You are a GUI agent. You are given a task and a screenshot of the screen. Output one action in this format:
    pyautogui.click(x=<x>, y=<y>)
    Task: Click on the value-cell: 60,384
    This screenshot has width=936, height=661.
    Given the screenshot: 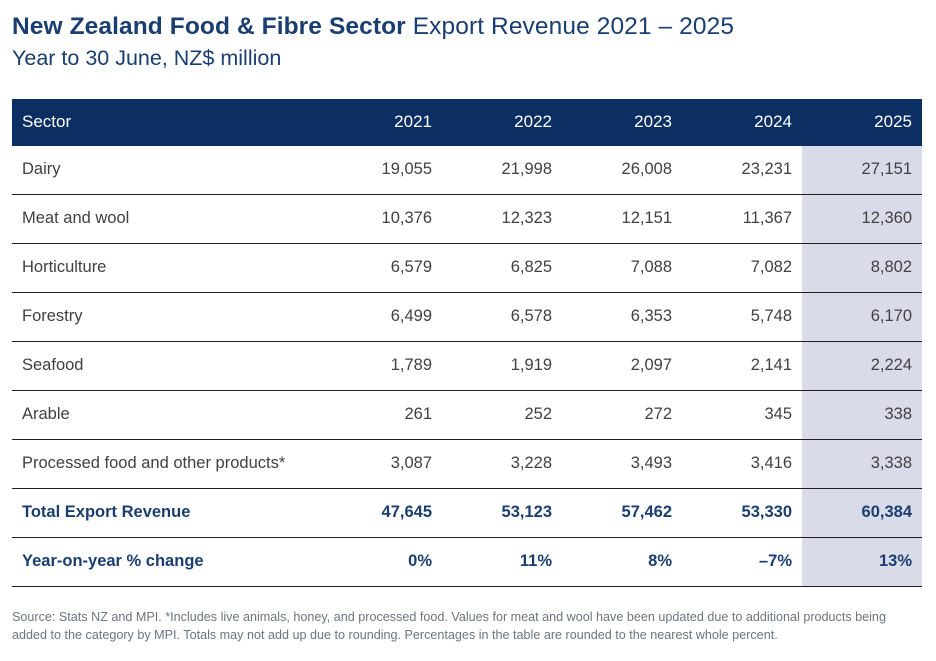 What is the action you would take?
    pyautogui.click(x=862, y=513)
    